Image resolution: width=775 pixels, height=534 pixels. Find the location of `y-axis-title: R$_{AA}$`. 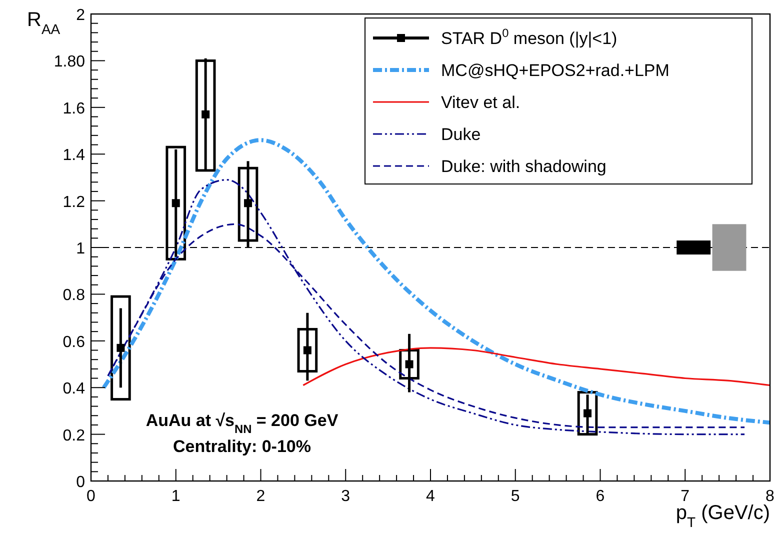

y-axis-title: R$_{AA}$ is located at coordinates (44, 23).